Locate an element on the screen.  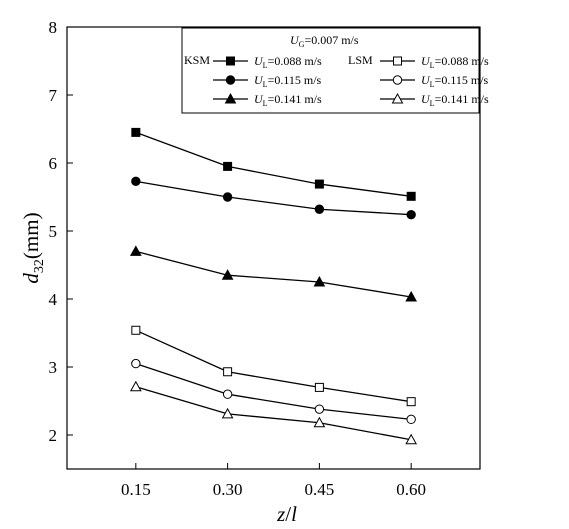
y-axis-title: d32(mm) is located at coordinates (33, 247).